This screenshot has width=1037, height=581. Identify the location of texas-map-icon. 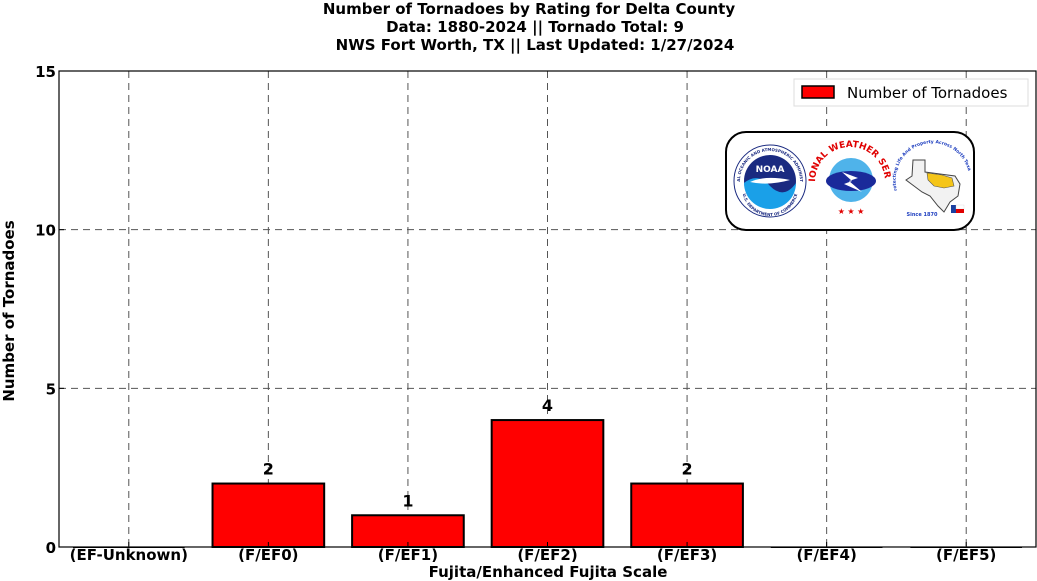
(933, 186).